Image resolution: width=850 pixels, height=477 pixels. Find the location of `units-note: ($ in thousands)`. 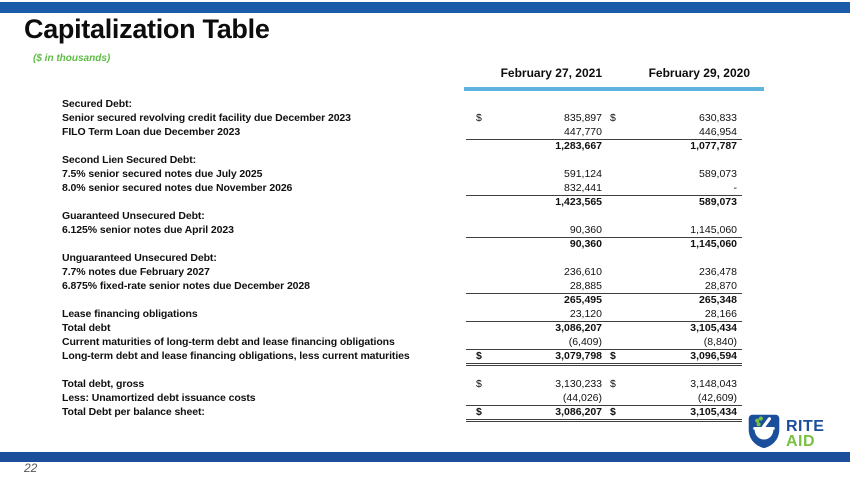

units-note: ($ in thousands) is located at coordinates (72, 58).